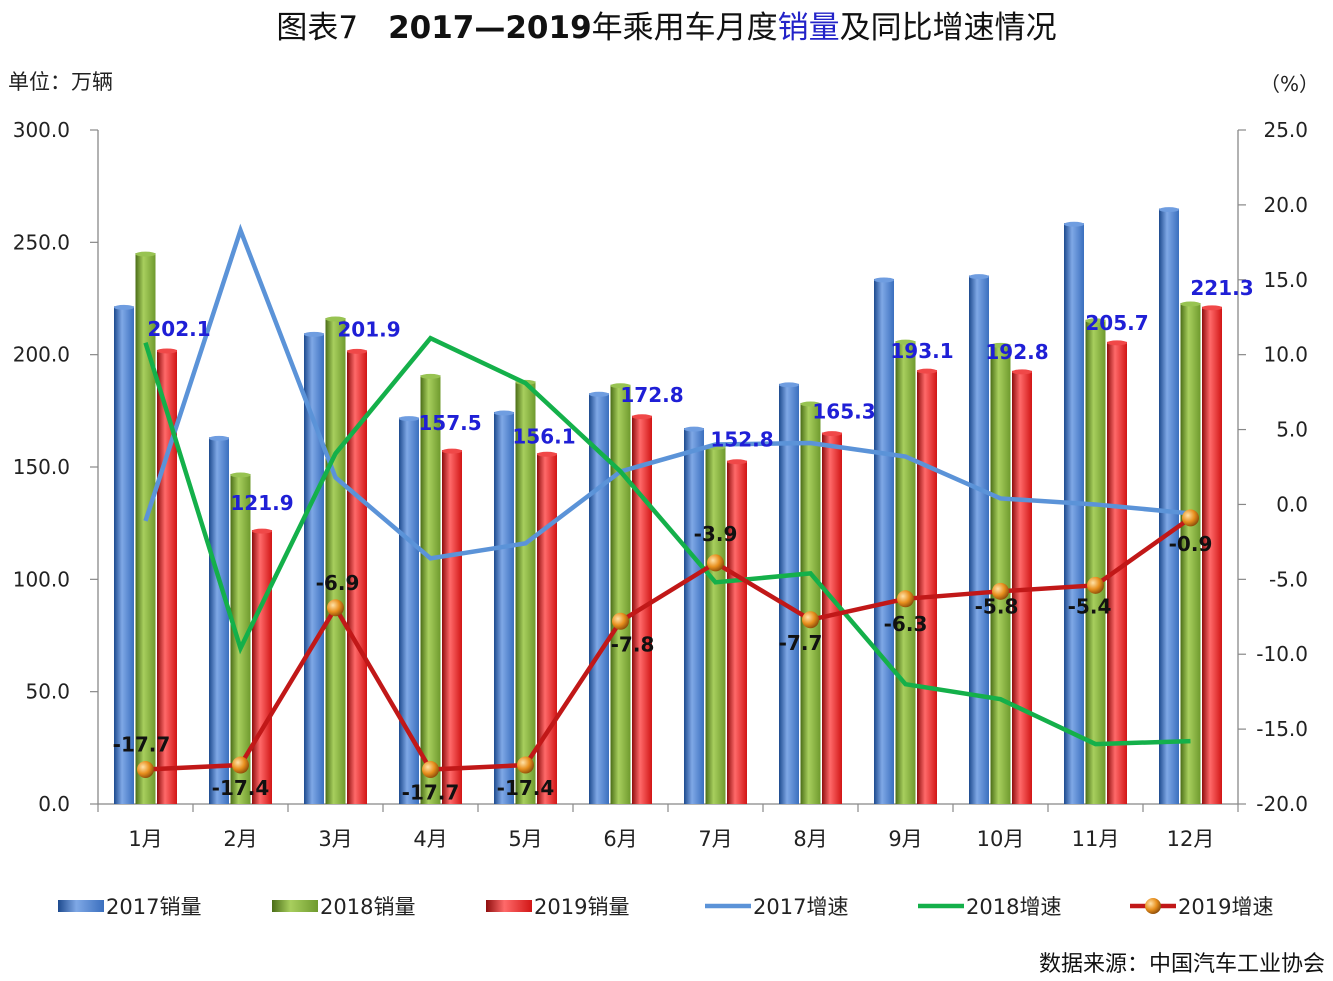 This screenshot has height=981, width=1333. What do you see at coordinates (1016, 352) in the screenshot?
I see `sales-2019-data-label: 192.8` at bounding box center [1016, 352].